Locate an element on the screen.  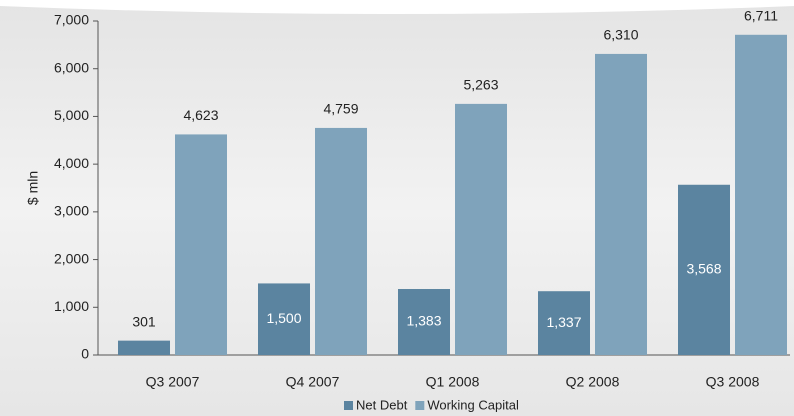
value-label: 3,568 is located at coordinates (703, 269).